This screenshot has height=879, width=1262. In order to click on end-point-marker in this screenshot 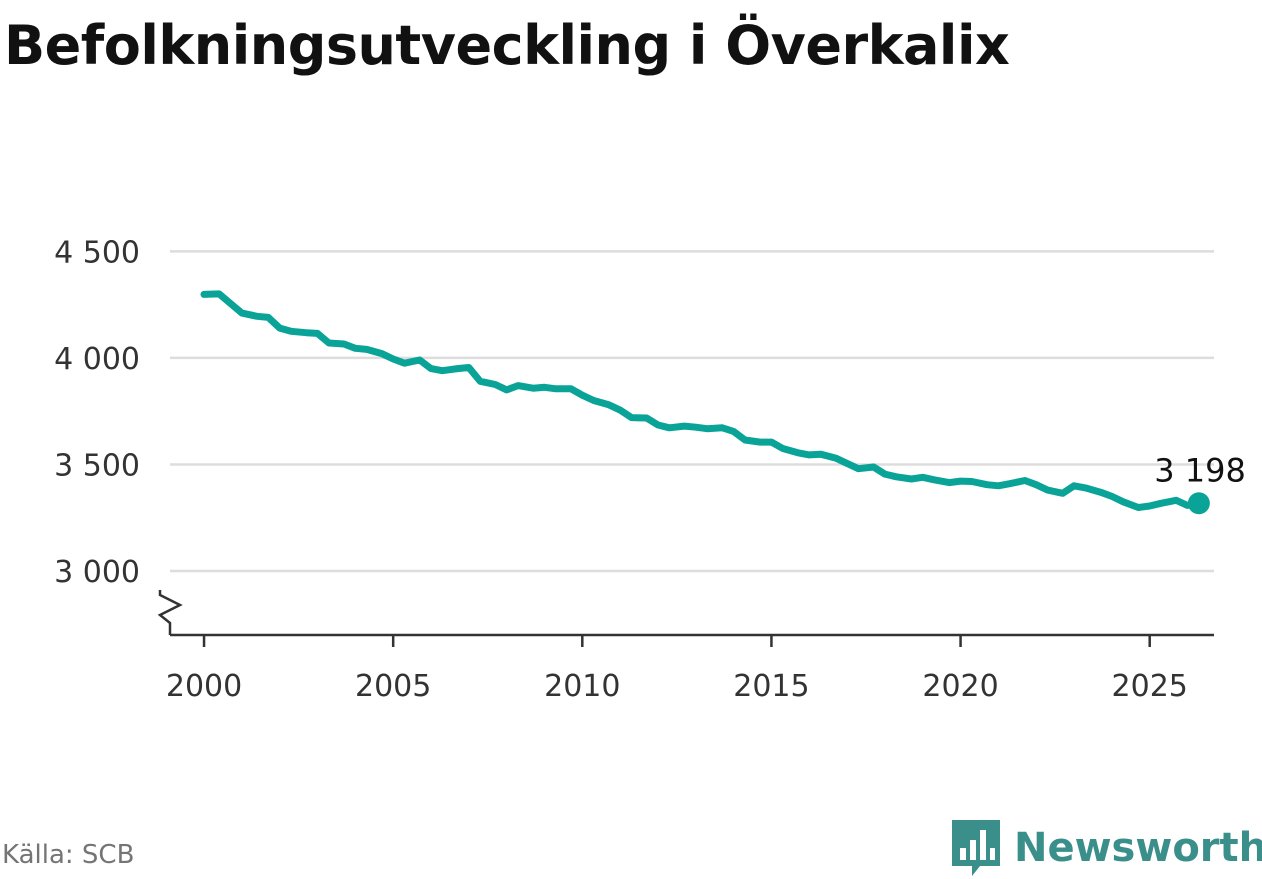, I will do `click(1198, 503)`.